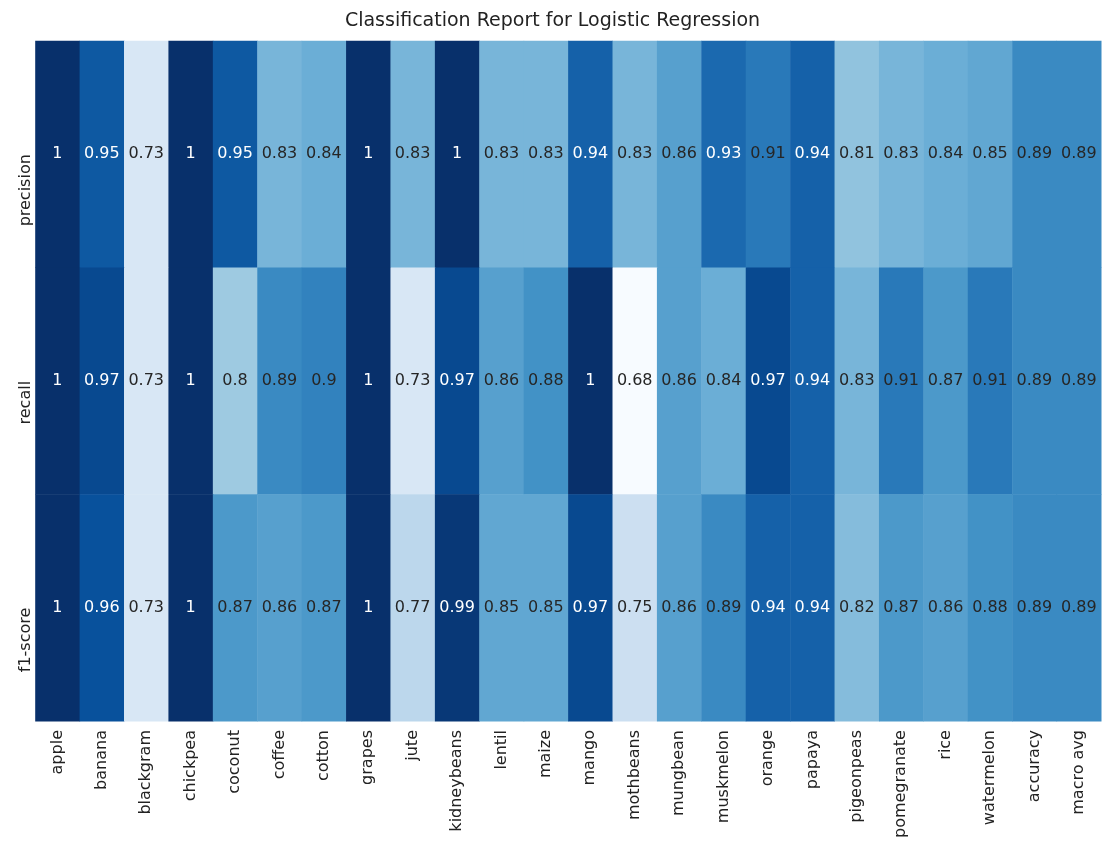 Image resolution: width=1105 pixels, height=845 pixels. I want to click on x-tick-label: mungbean, so click(678, 773).